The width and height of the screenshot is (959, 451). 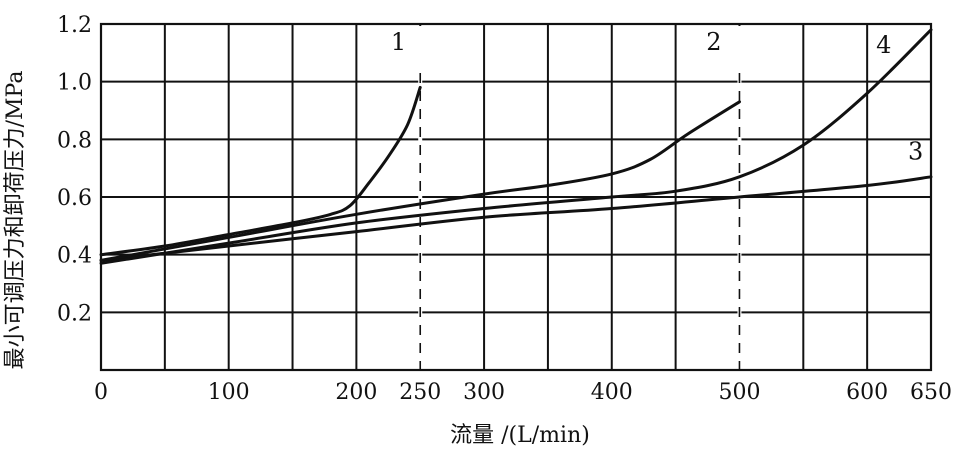 What do you see at coordinates (484, 392) in the screenshot?
I see `x-tick-label: 300` at bounding box center [484, 392].